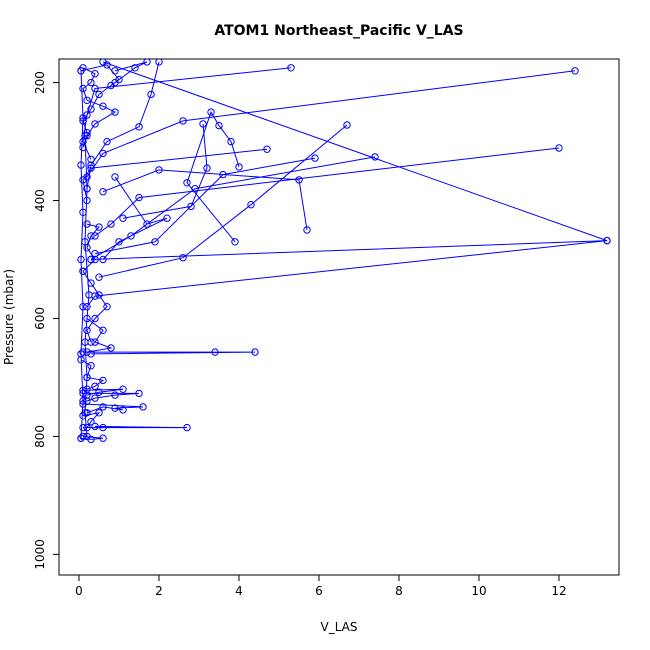  I want to click on x-tick-label: 0, so click(79, 591).